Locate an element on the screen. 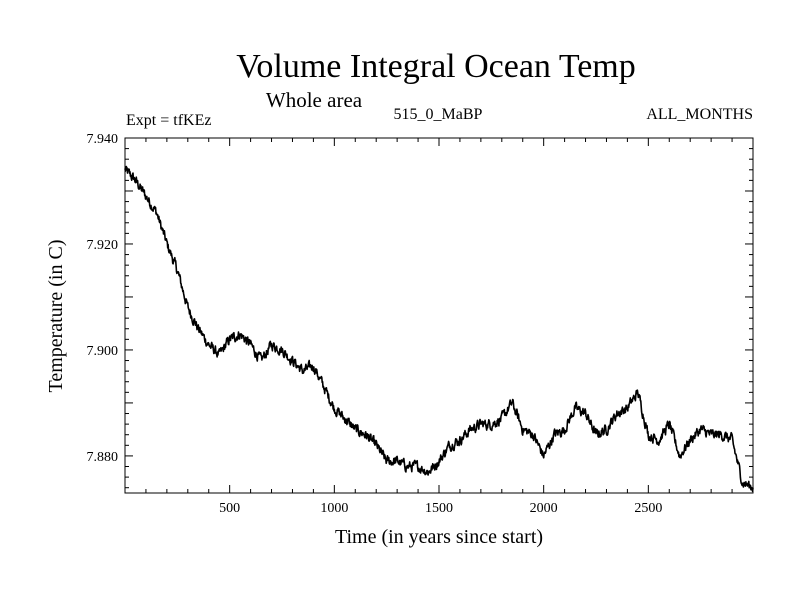 This screenshot has width=800, height=600. y-tick-label: 7.920 is located at coordinates (103, 245).